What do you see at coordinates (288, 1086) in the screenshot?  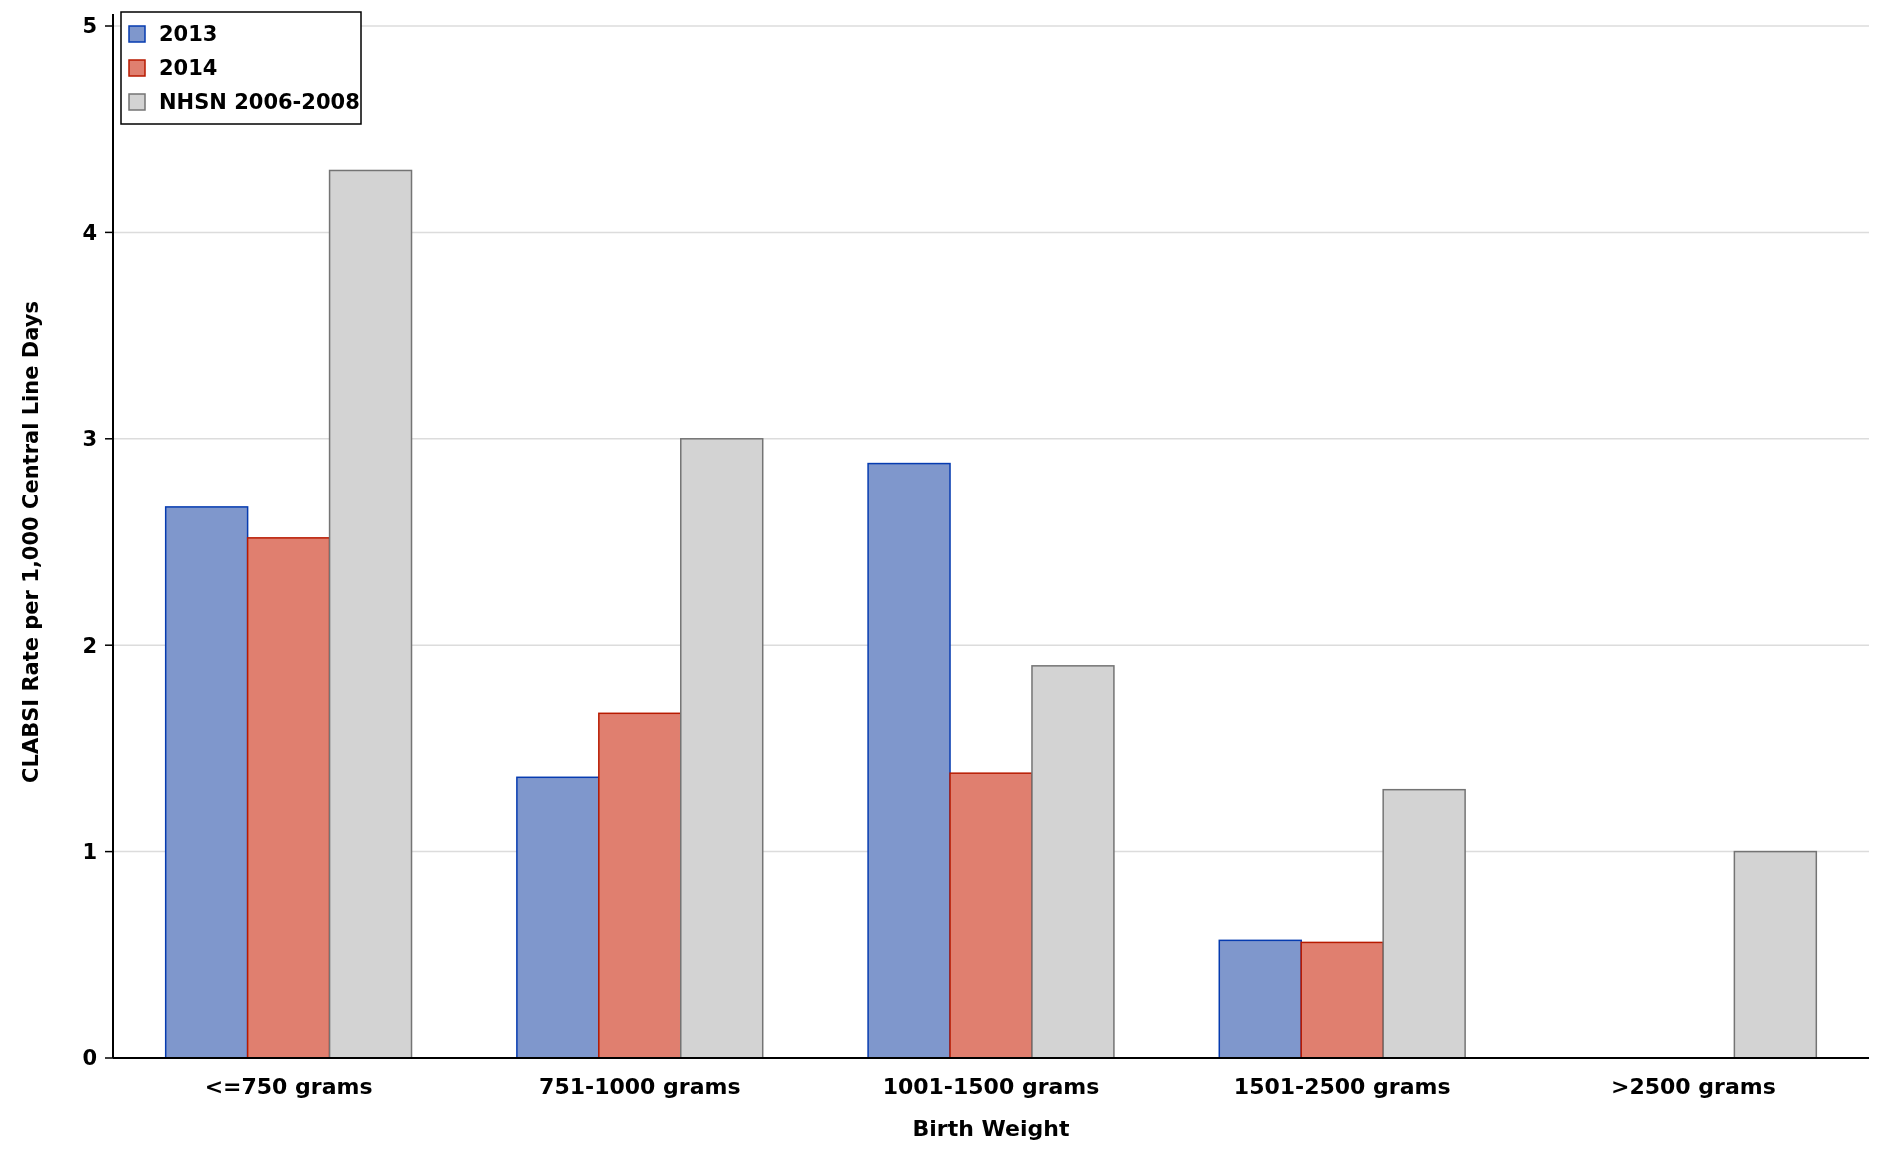 I see `x-tick-label: <=750 grams` at bounding box center [288, 1086].